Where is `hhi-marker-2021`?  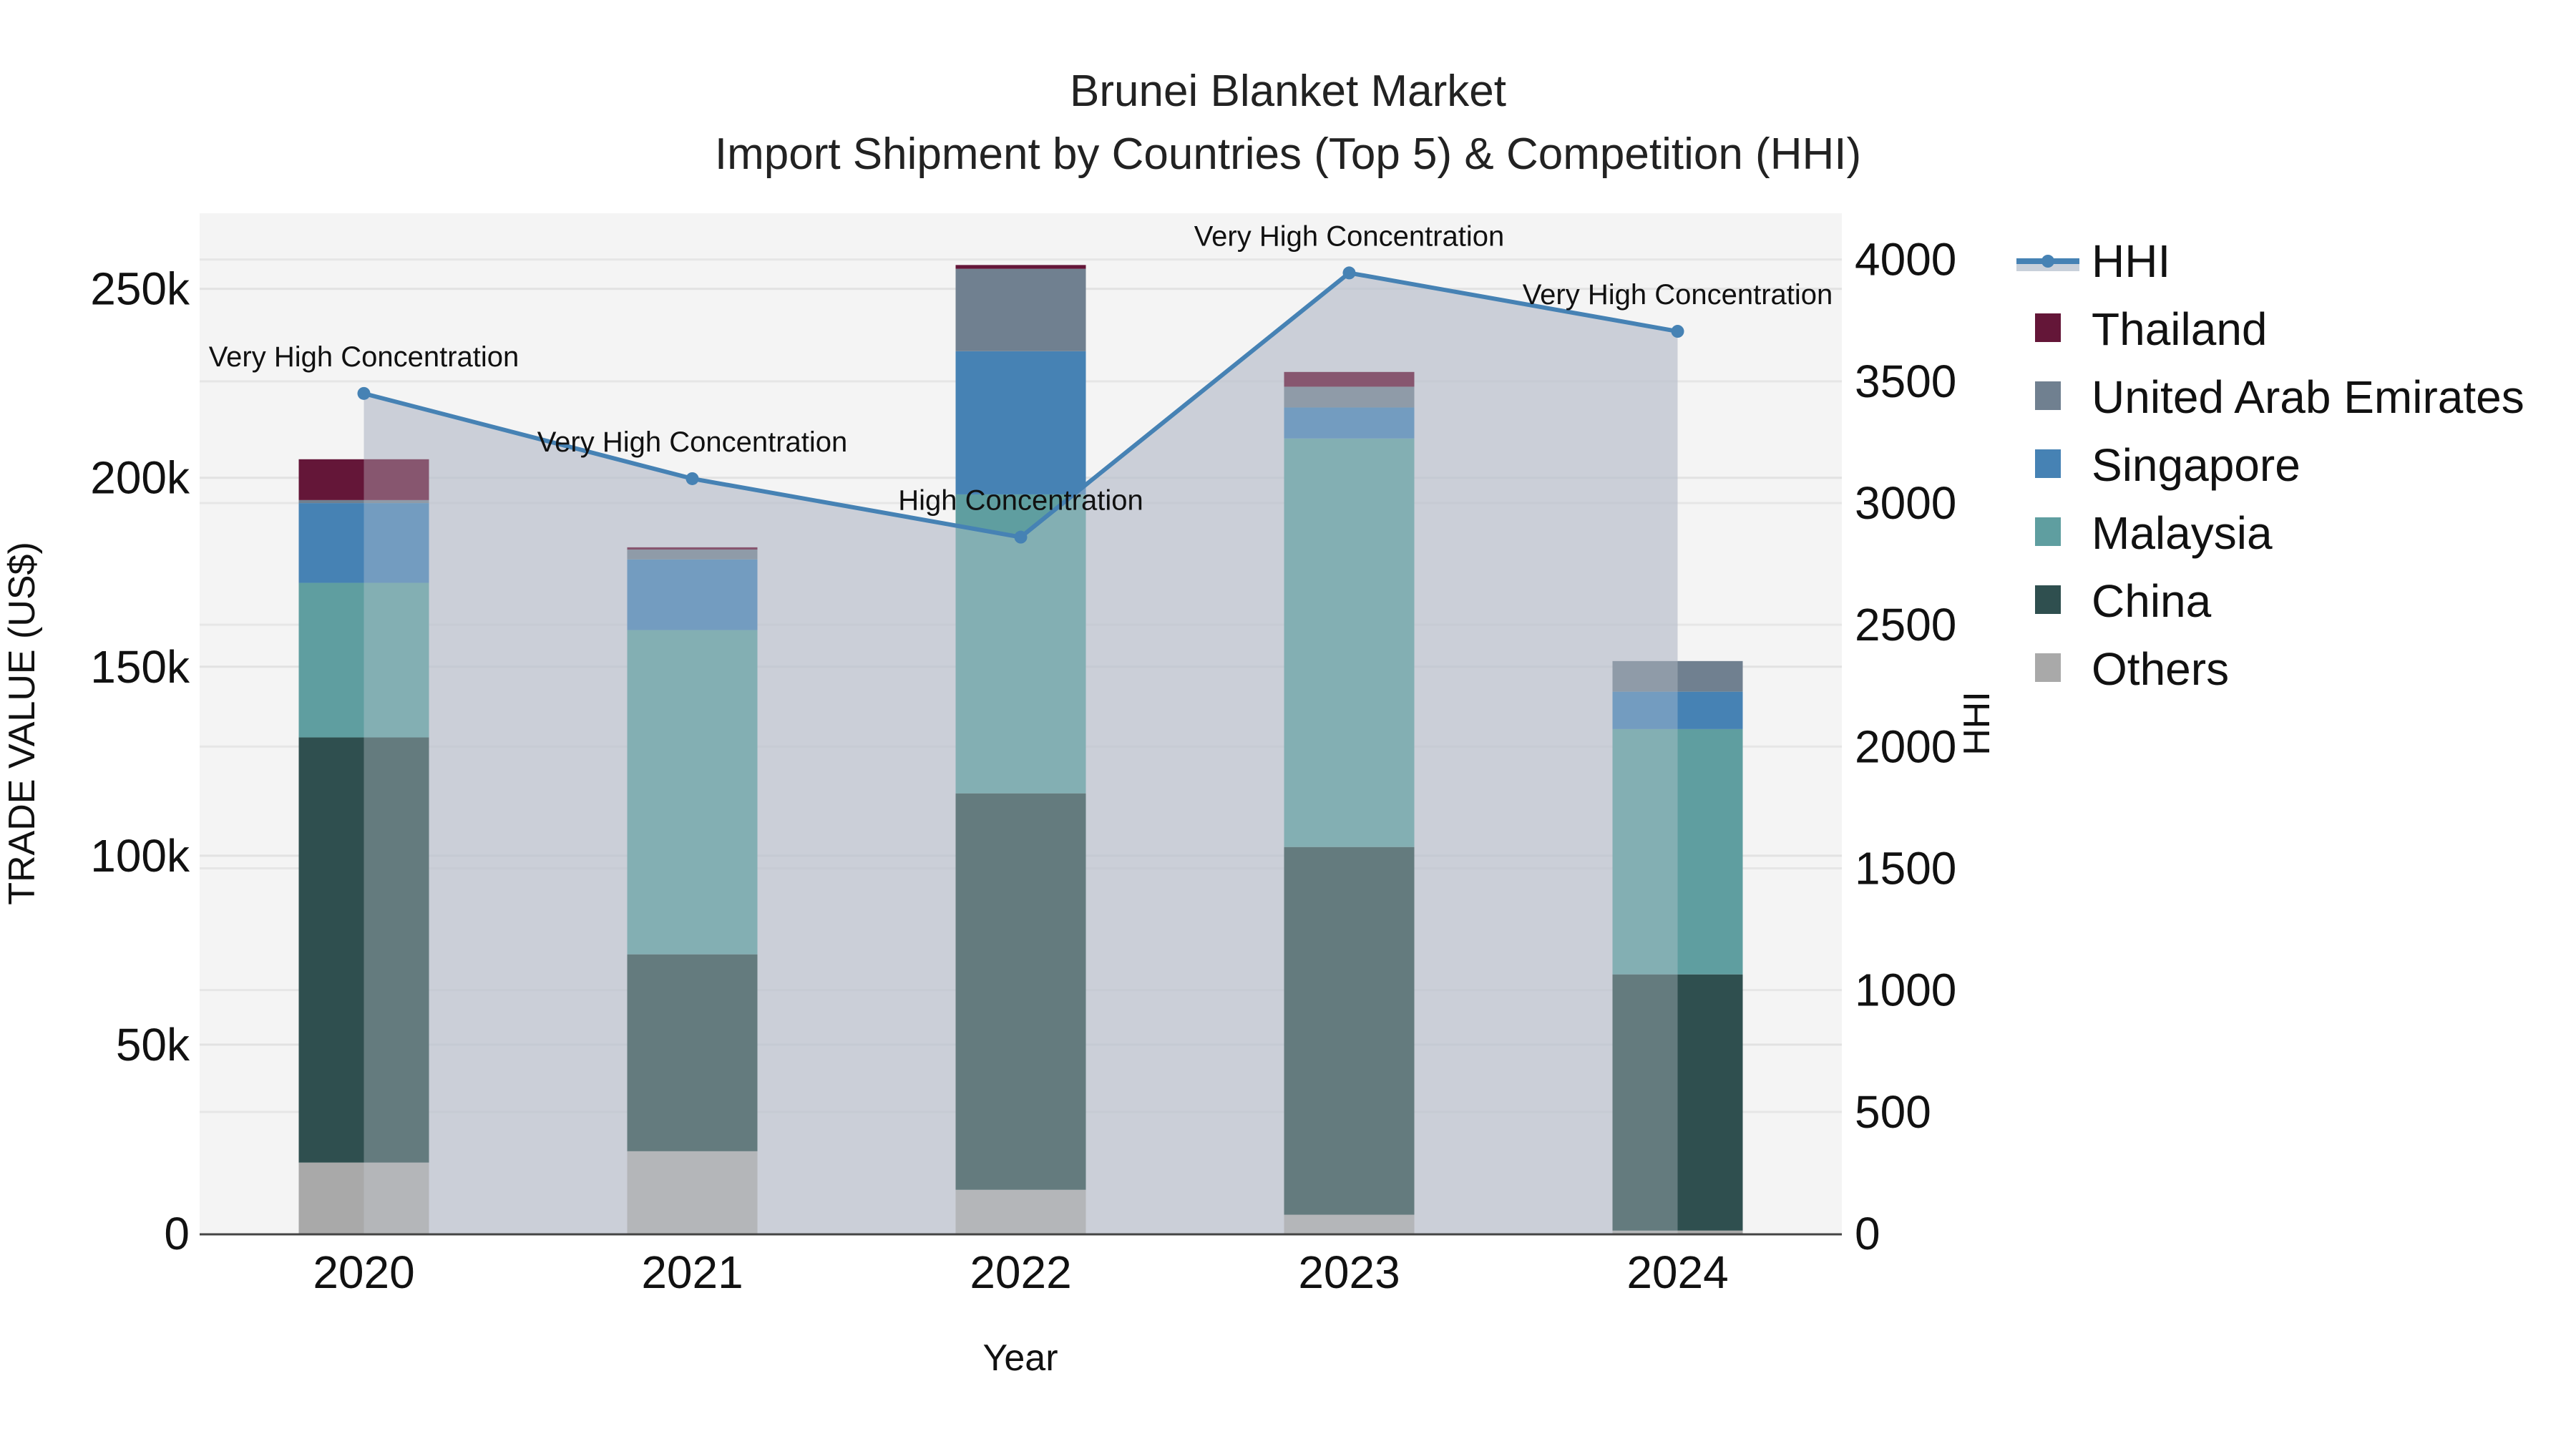 hhi-marker-2021 is located at coordinates (692, 478).